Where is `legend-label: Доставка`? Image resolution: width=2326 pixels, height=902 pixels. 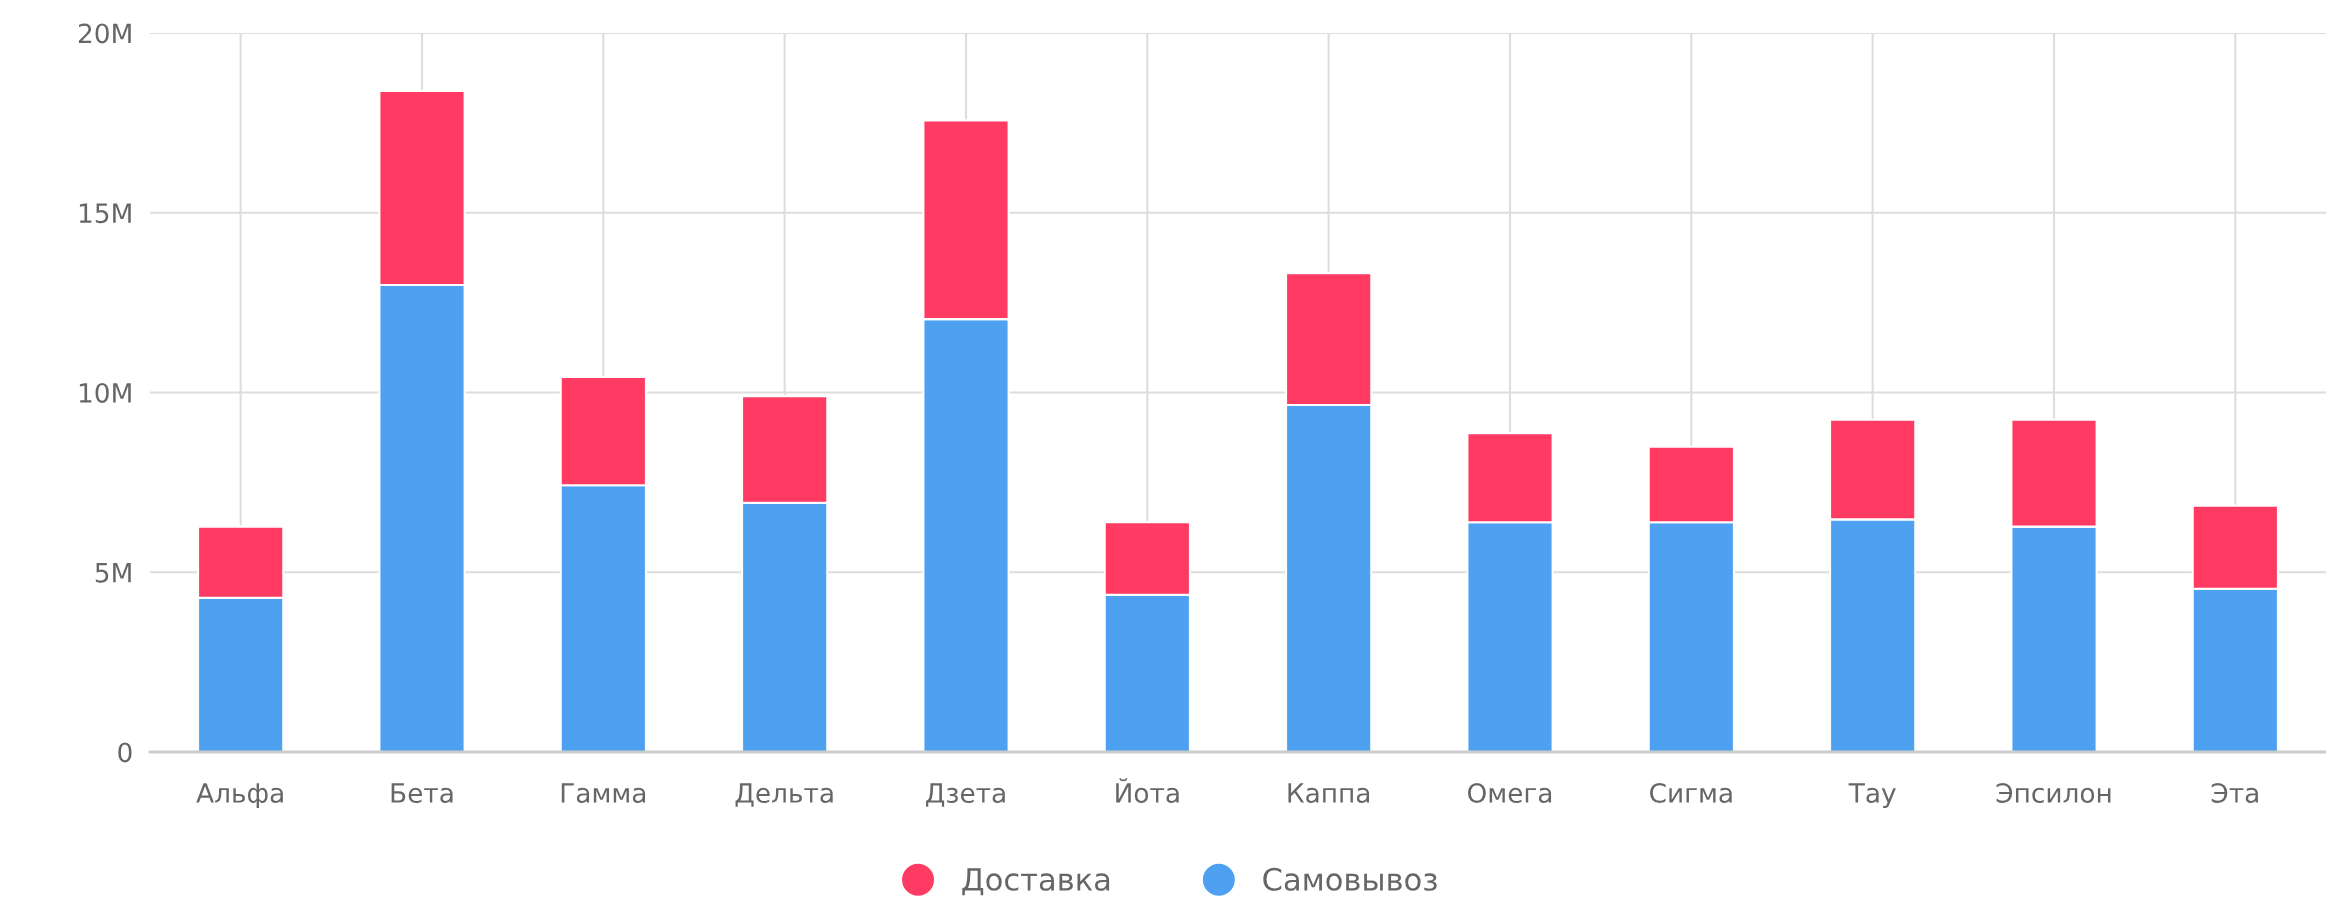
legend-label: Доставка is located at coordinates (1036, 882).